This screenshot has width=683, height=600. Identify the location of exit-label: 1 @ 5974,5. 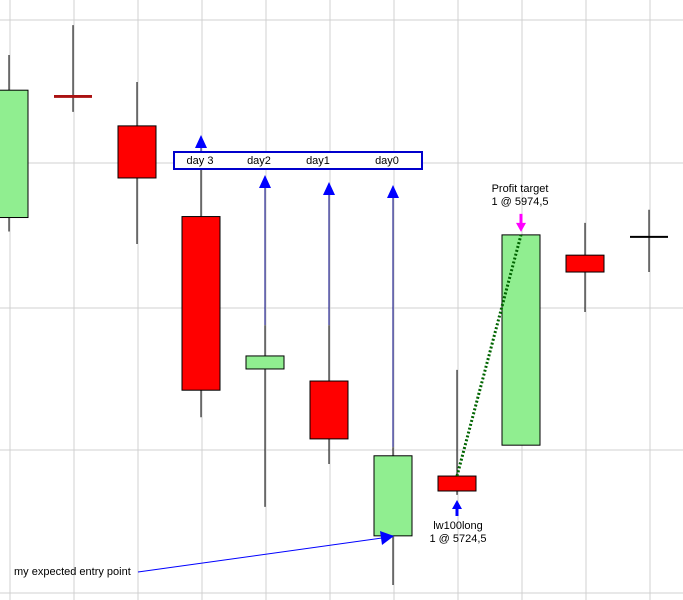
(519, 202).